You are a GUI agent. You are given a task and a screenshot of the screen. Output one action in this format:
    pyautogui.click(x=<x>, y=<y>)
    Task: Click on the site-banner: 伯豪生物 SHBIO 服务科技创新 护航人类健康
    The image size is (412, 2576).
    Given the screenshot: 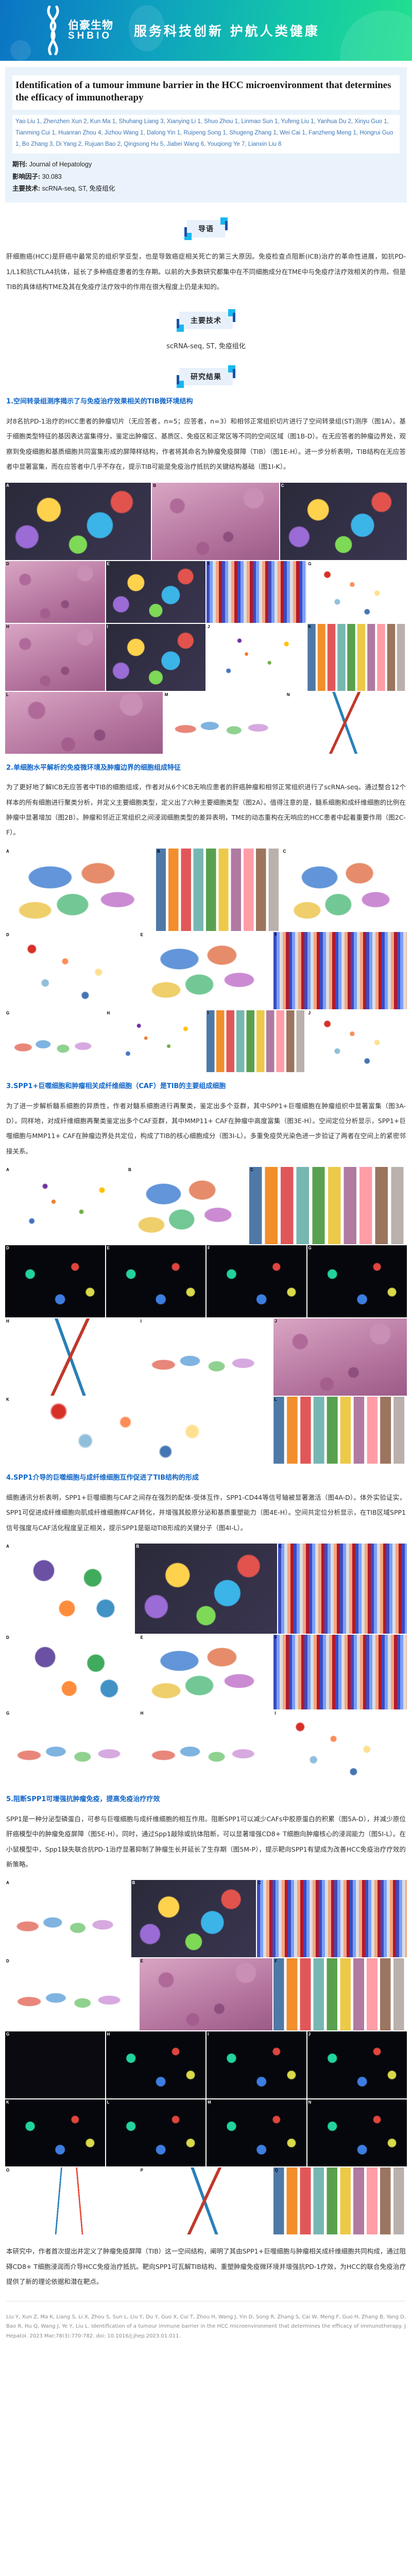 What is the action you would take?
    pyautogui.click(x=206, y=30)
    